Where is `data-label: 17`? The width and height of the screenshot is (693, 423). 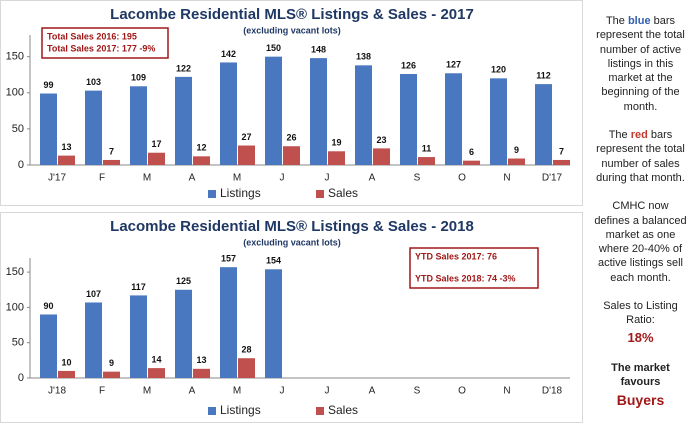 data-label: 17 is located at coordinates (156, 144).